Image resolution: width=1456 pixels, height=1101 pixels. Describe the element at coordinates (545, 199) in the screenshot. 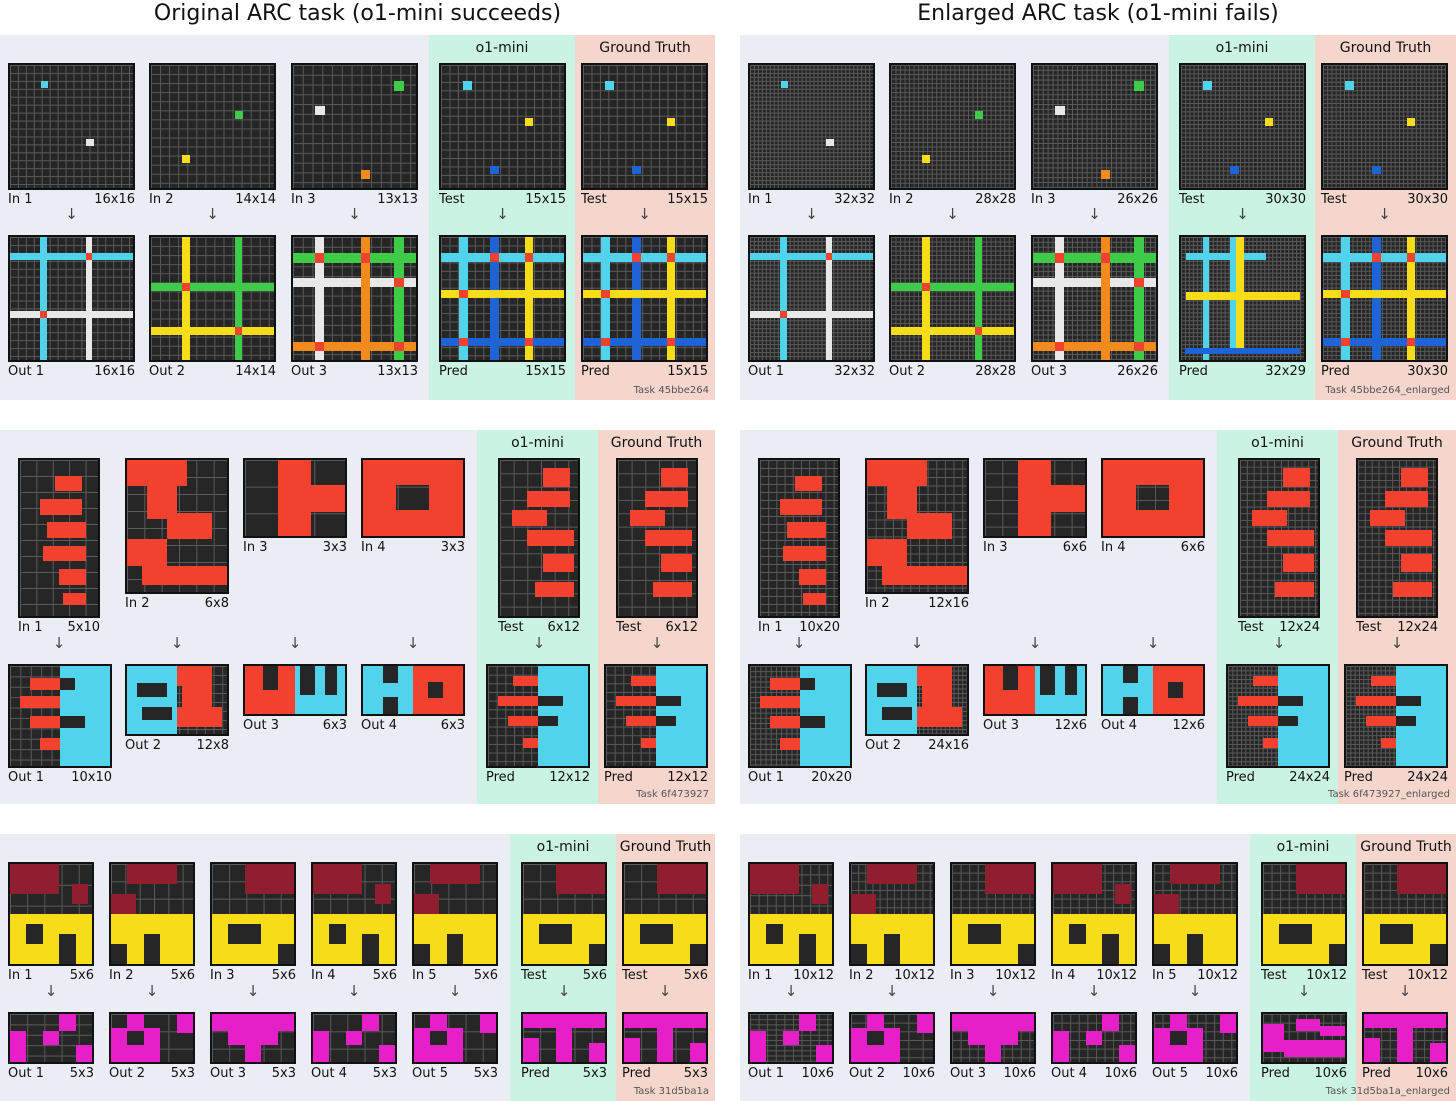

I see `input-size: 15x15` at that location.